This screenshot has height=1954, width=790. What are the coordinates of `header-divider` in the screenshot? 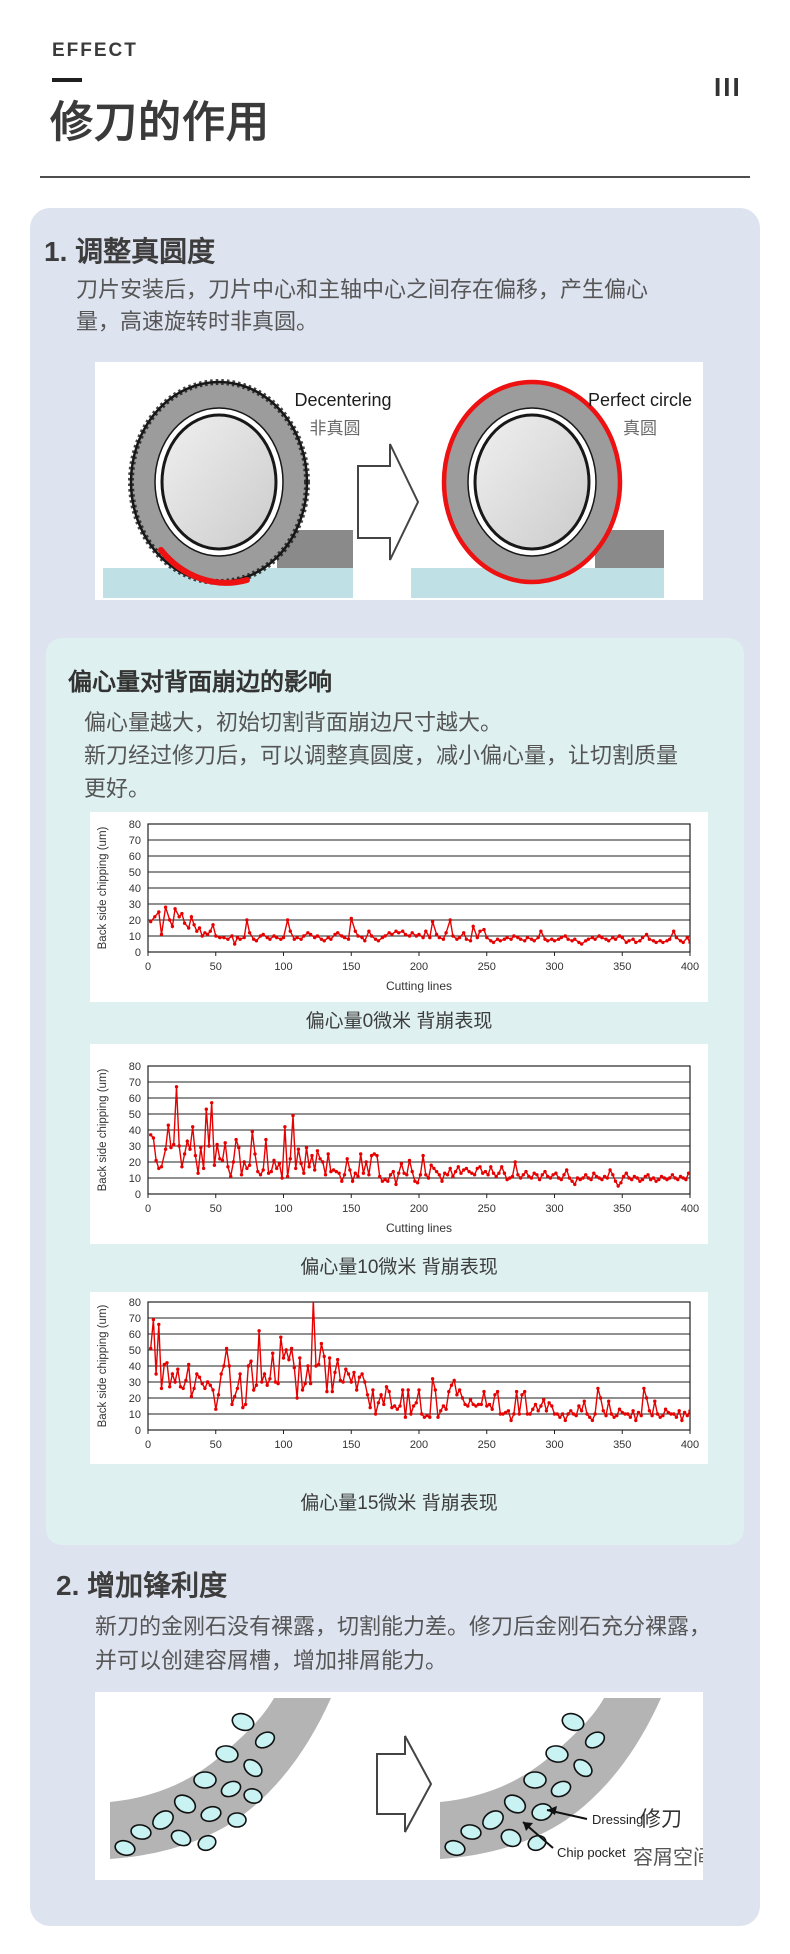 It's located at (395, 177).